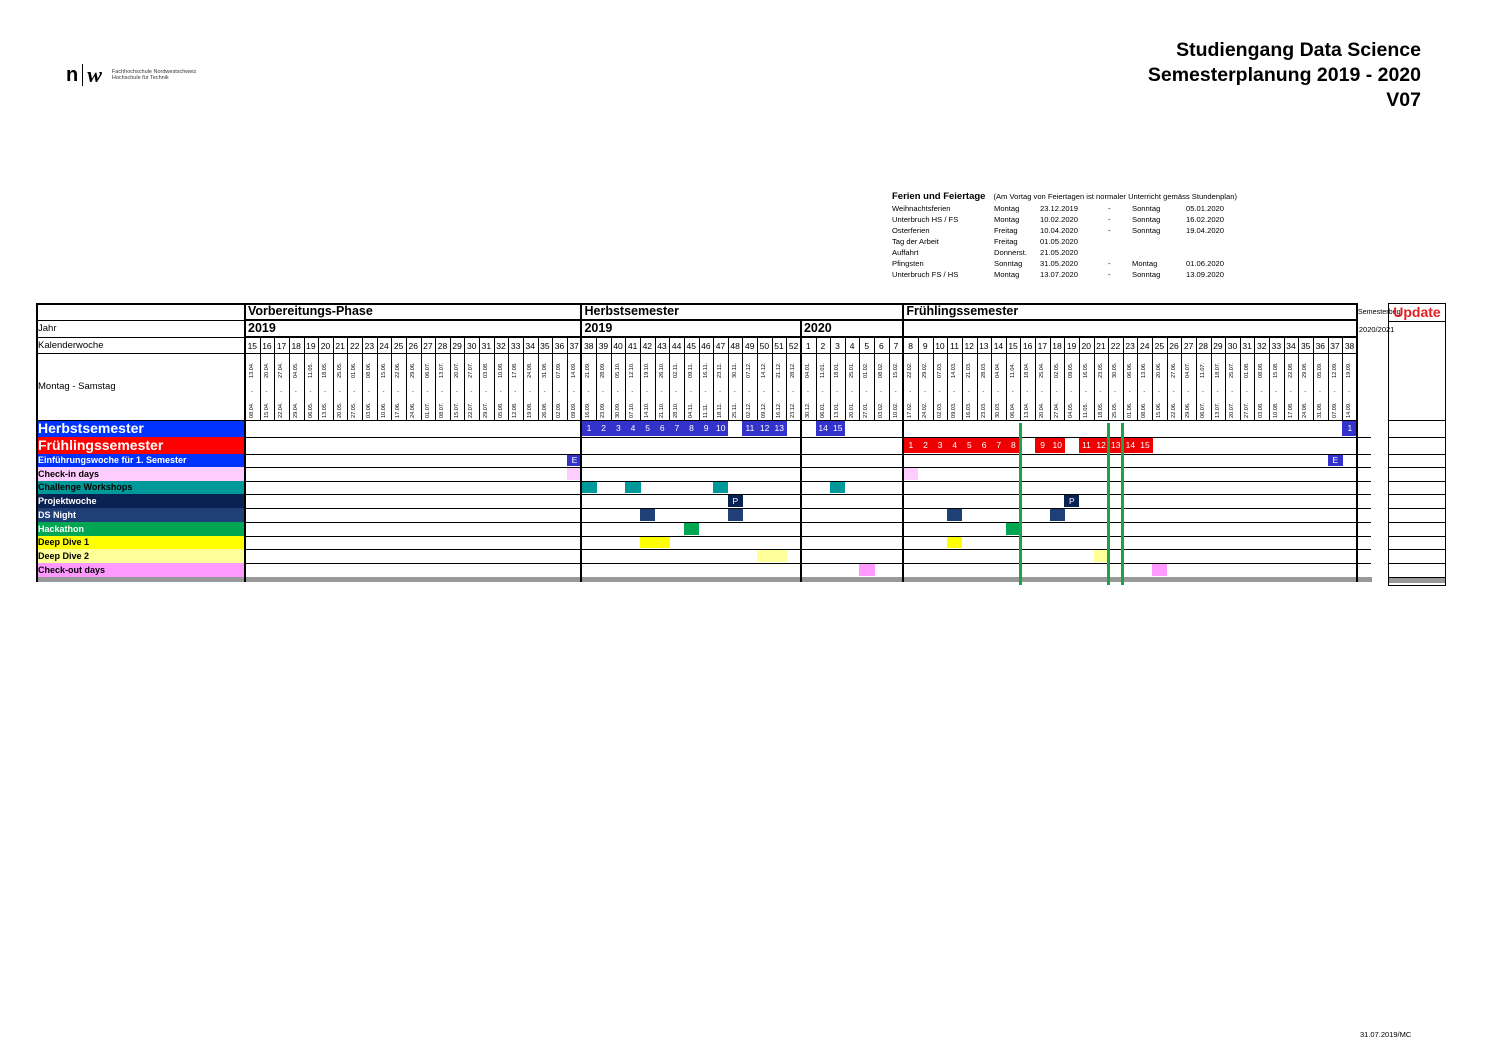 This screenshot has width=1489, height=1053. I want to click on calendar-week-number: 45, so click(691, 346).